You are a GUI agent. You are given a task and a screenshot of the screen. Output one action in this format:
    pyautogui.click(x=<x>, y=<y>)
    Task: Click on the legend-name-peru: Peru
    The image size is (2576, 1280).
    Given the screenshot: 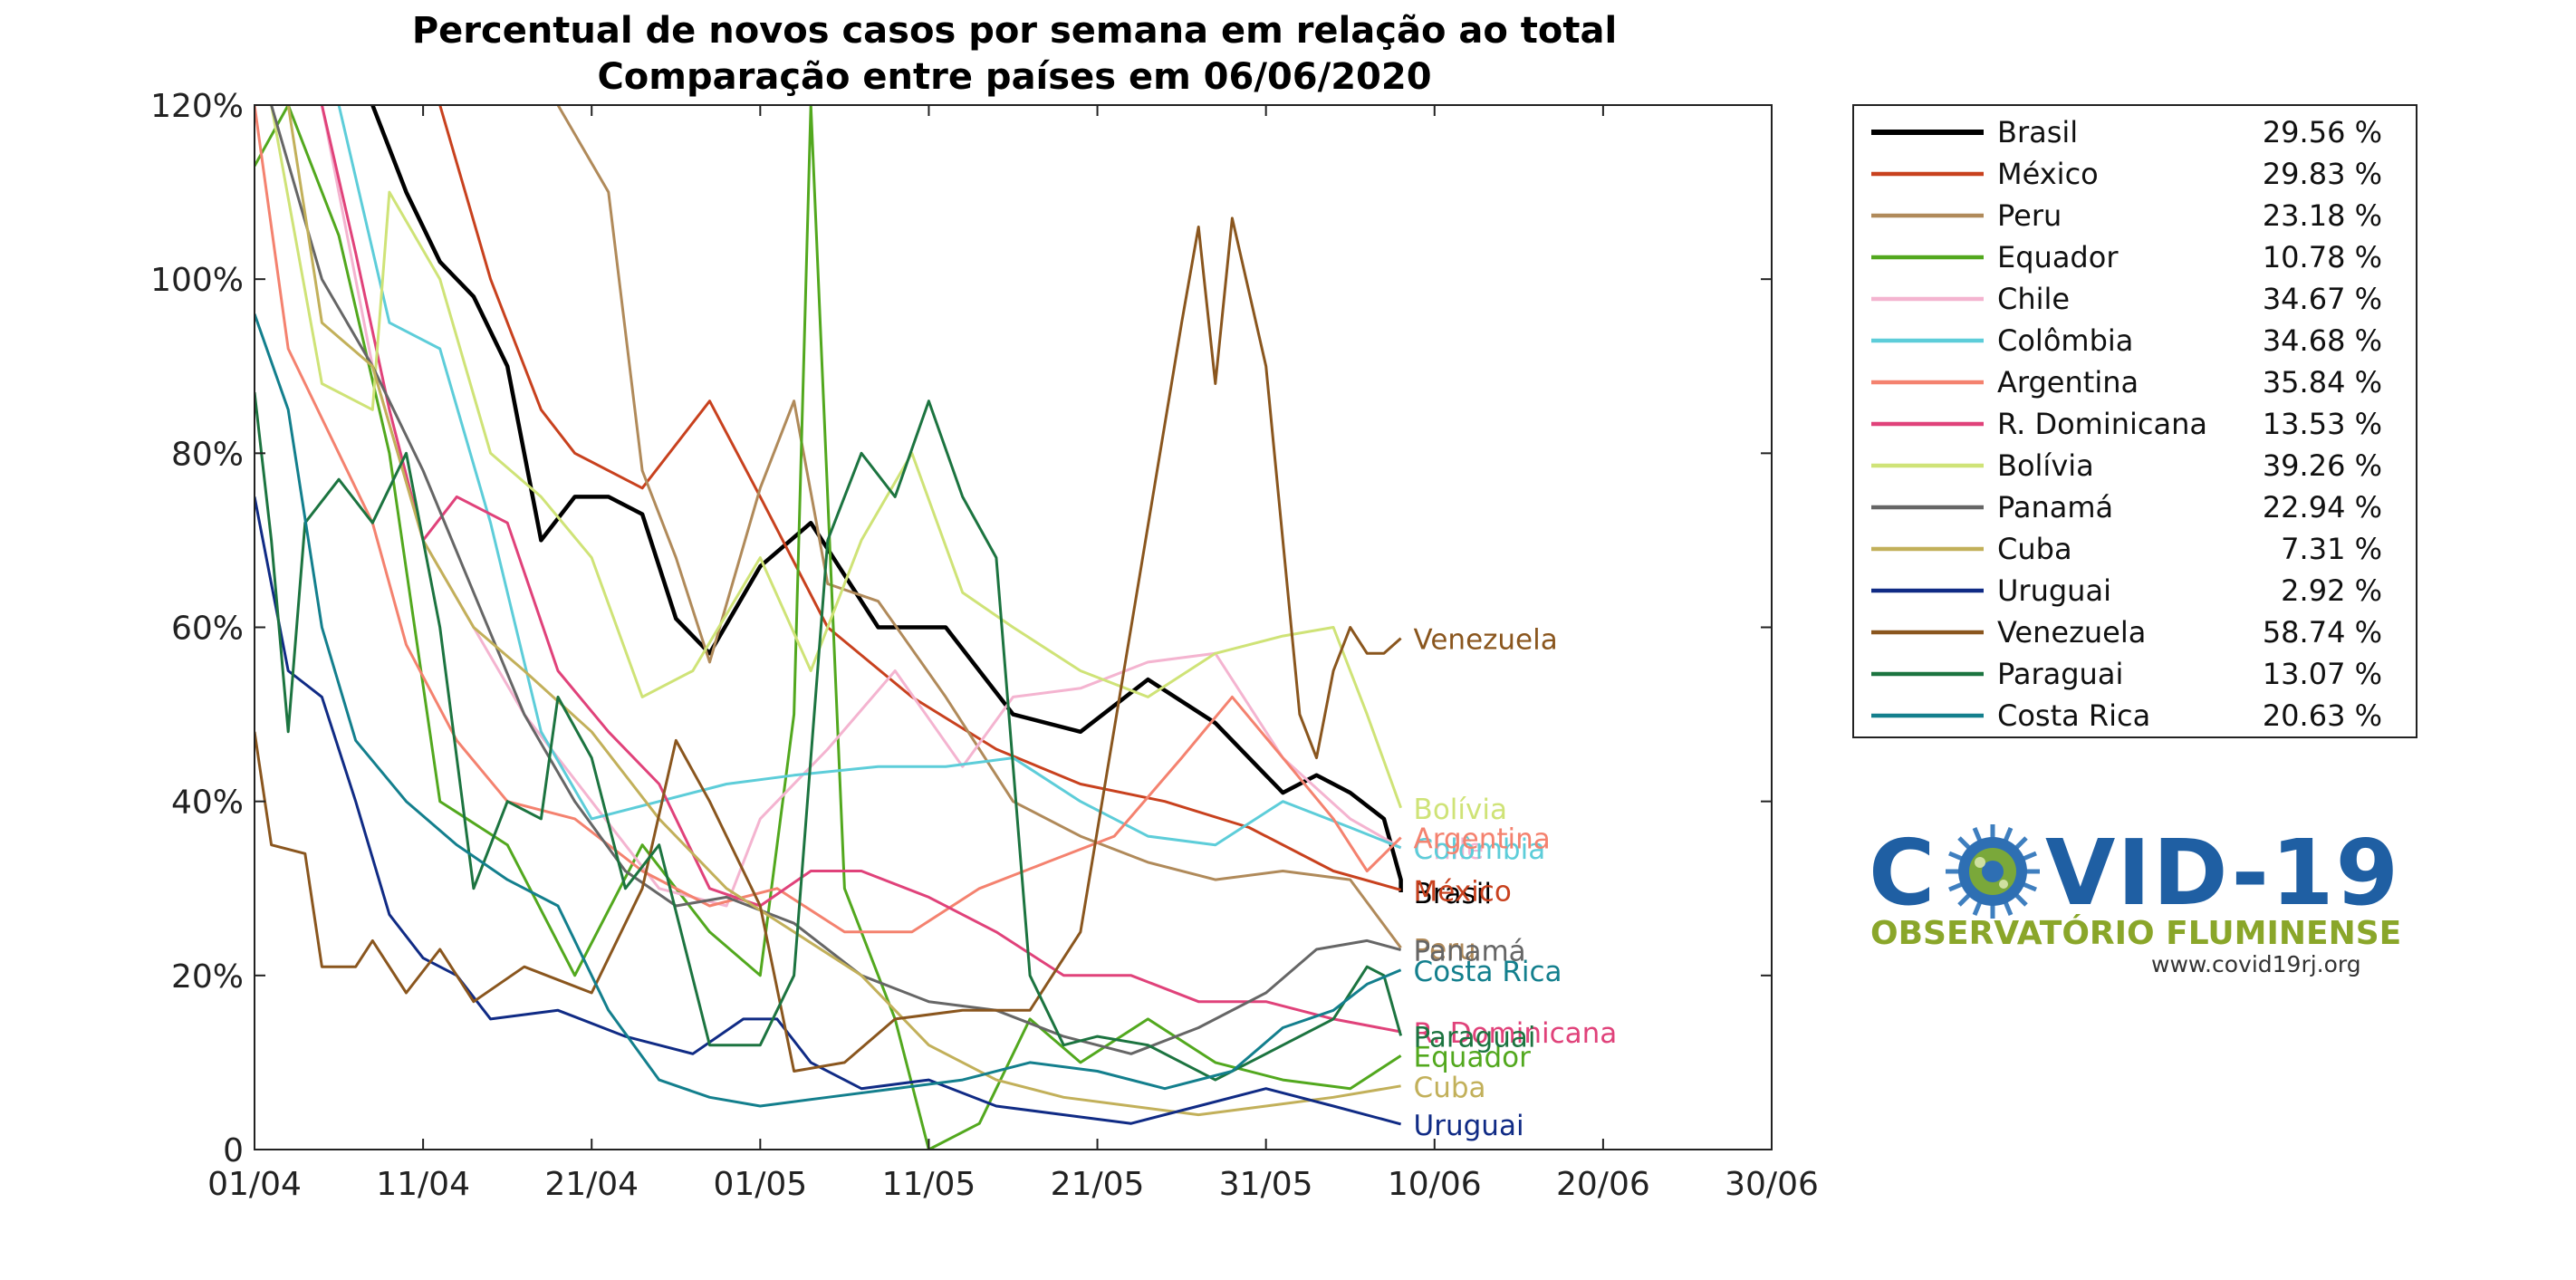 What is the action you would take?
    pyautogui.click(x=2029, y=215)
    